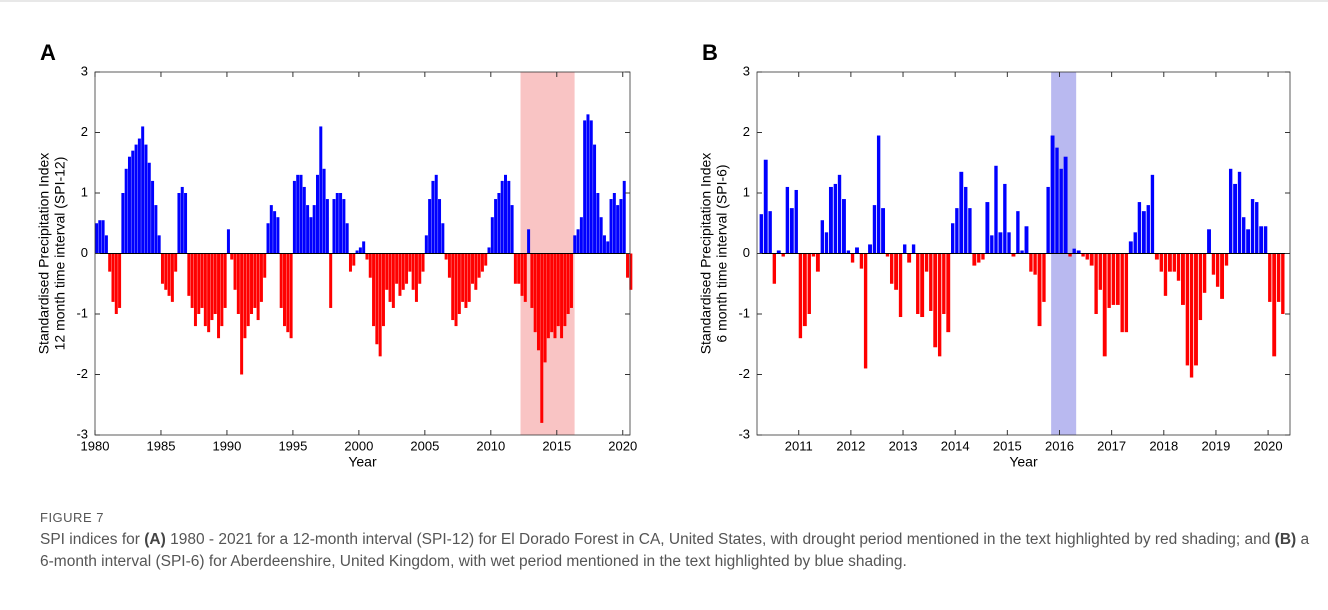 Image resolution: width=1328 pixels, height=610 pixels. Describe the element at coordinates (903, 445) in the screenshot. I see `x-tick-label: 2013` at that location.